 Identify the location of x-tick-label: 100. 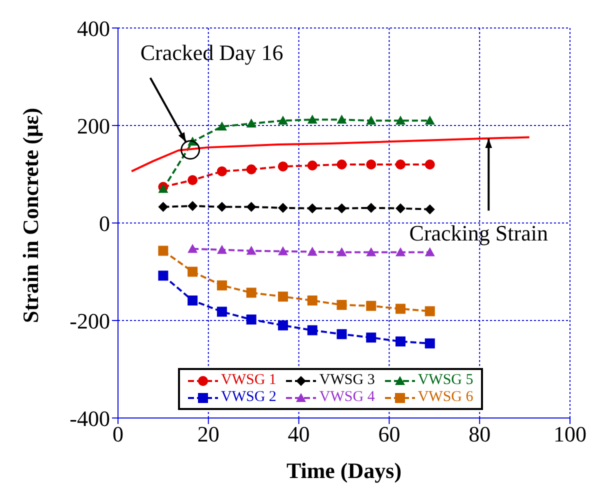
(570, 434).